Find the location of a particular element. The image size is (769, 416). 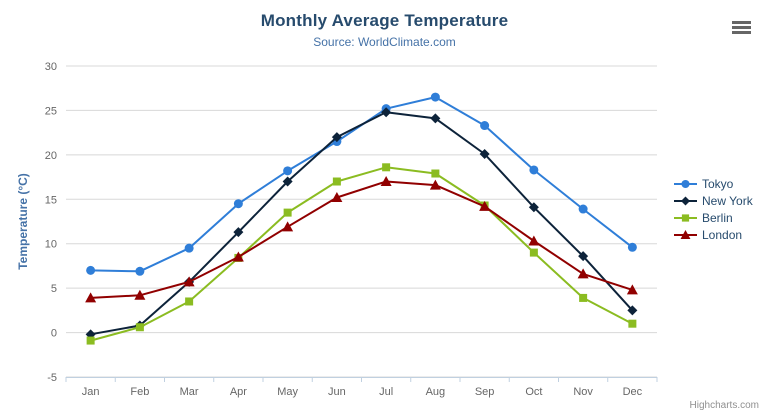

y-axis-label: 0 is located at coordinates (54, 334).